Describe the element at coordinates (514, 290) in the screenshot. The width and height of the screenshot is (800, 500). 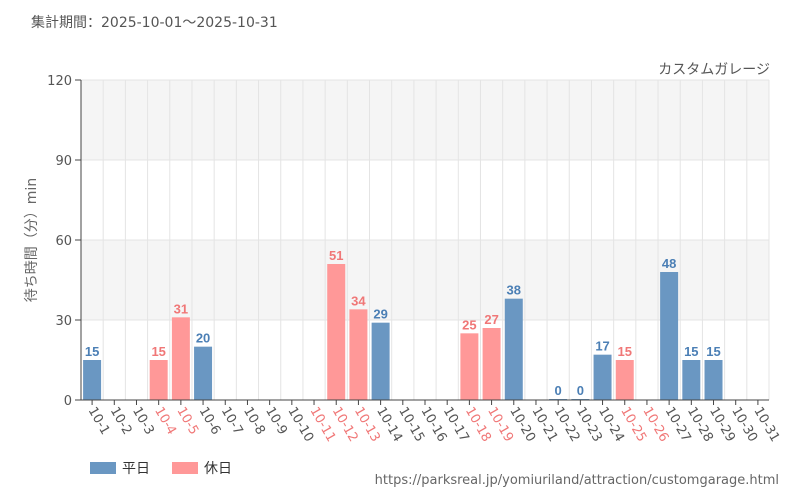
I see `bar-label-10-20: 38` at that location.